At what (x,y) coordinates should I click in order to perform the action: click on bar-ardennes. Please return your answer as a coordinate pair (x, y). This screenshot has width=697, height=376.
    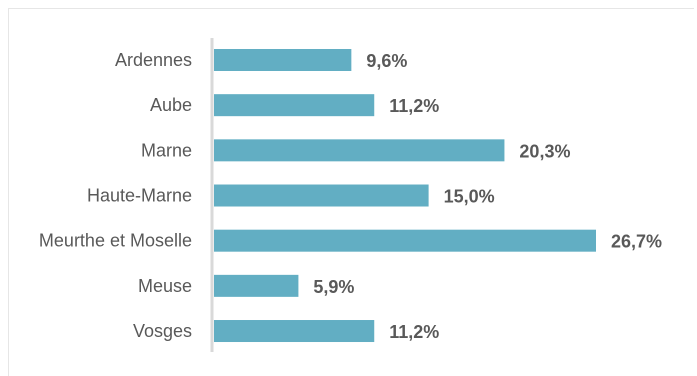
    Looking at the image, I should click on (283, 60).